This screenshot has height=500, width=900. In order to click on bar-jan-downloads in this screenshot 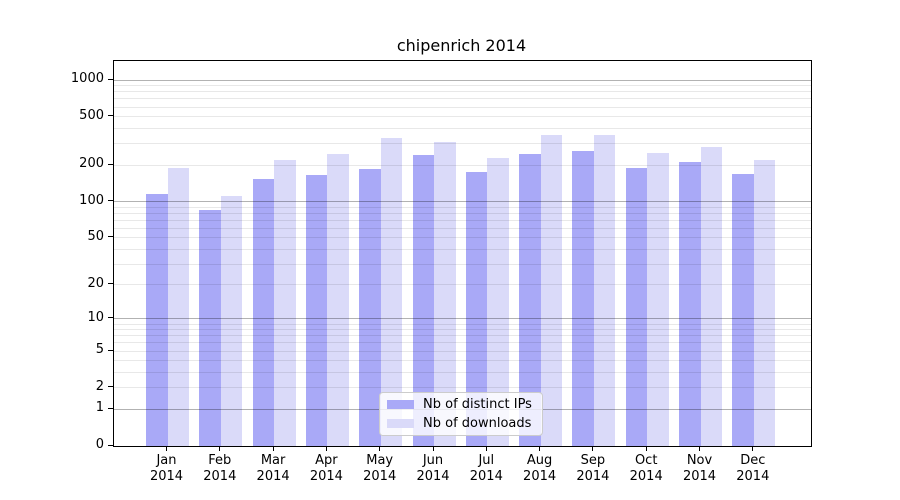, I will do `click(178, 307)`.